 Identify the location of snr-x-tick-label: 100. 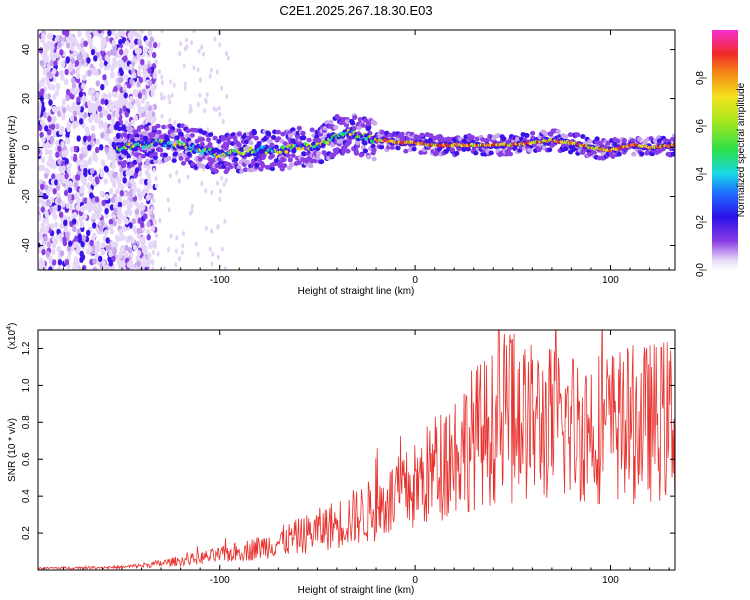
(610, 580).